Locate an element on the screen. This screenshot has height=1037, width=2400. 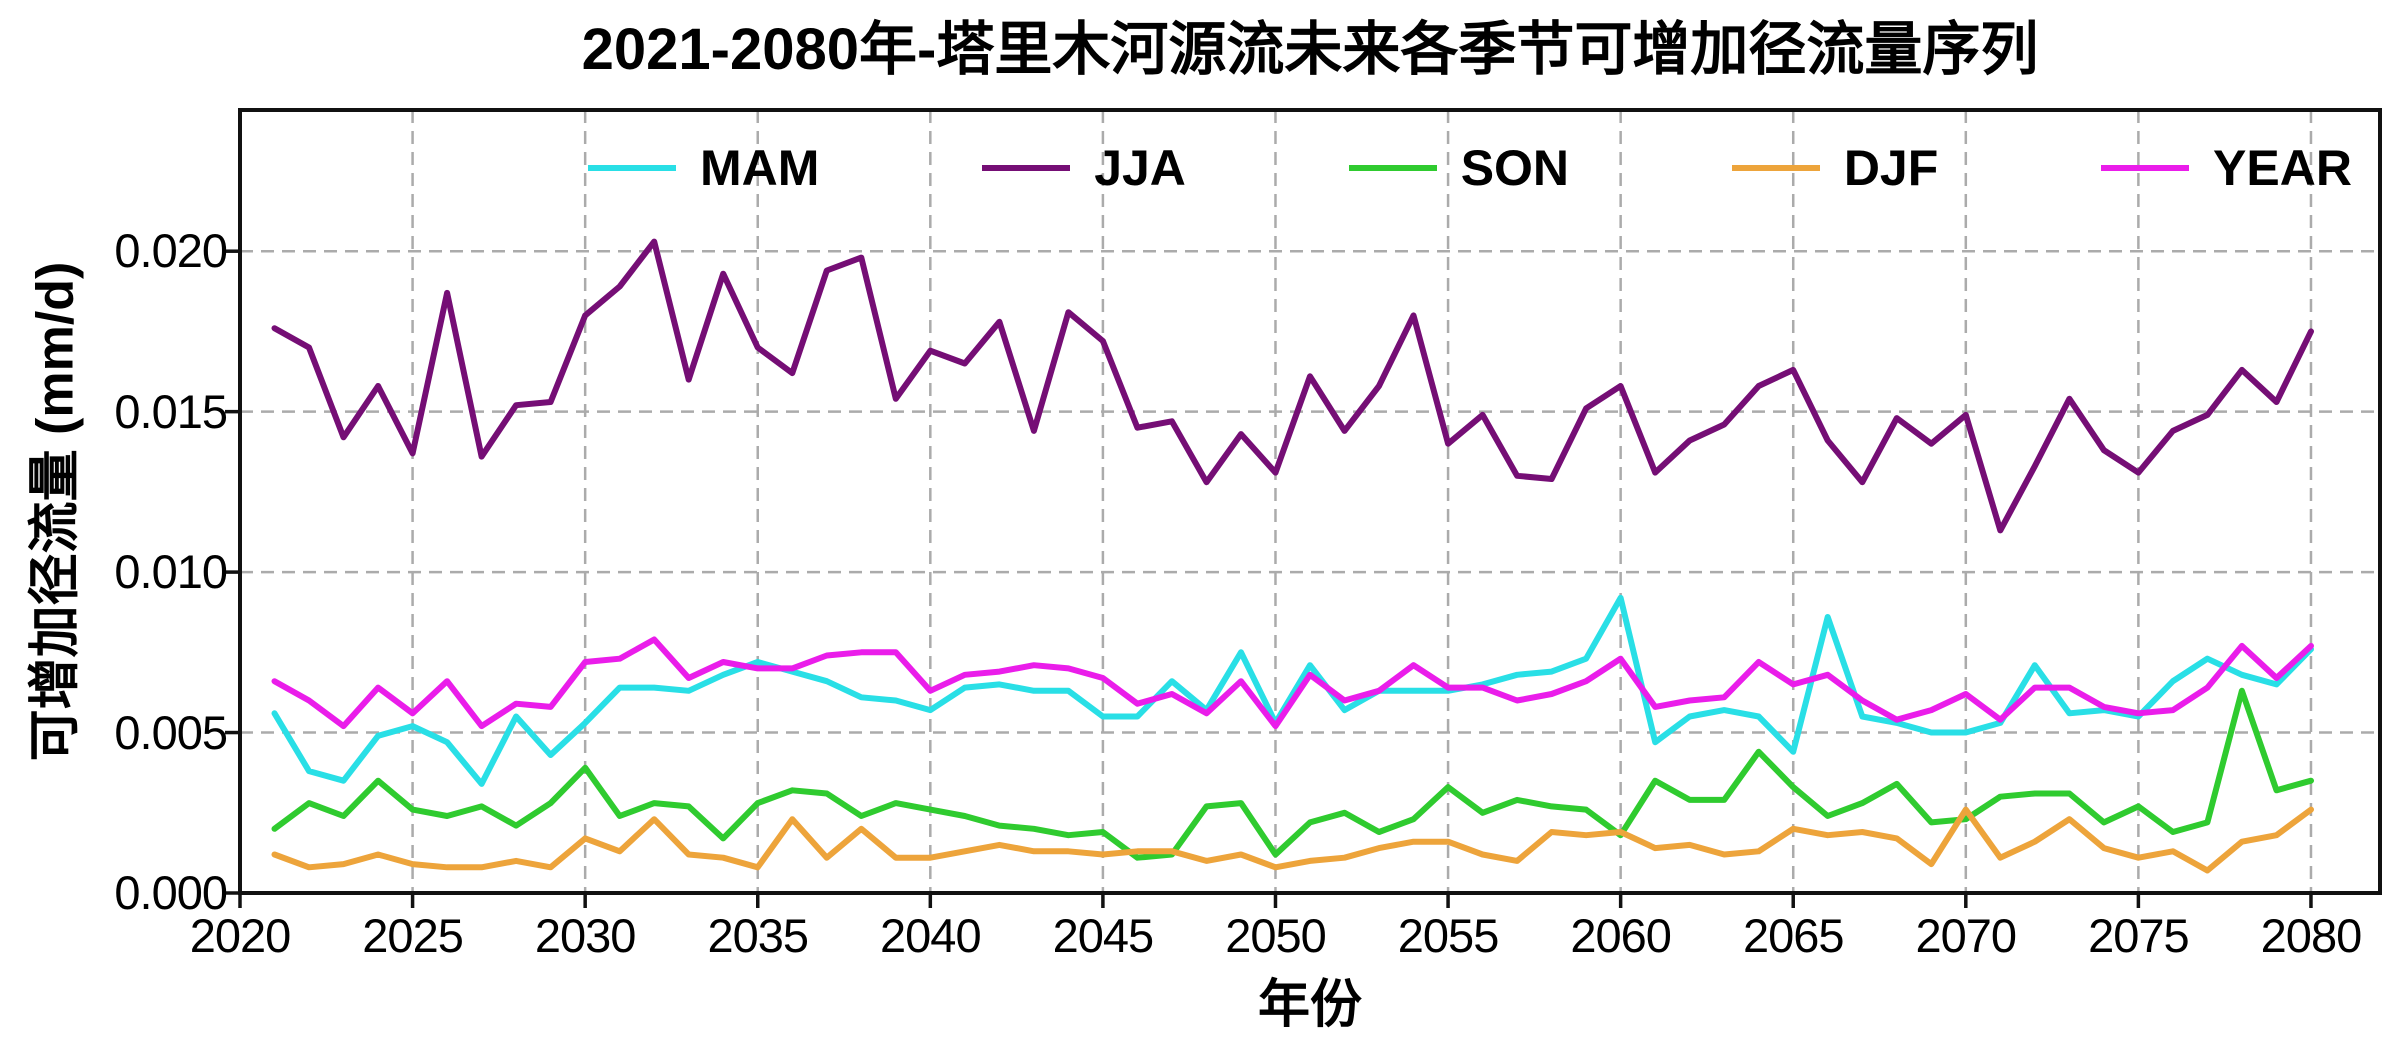
legend-item-jja: JJA is located at coordinates (1084, 168).